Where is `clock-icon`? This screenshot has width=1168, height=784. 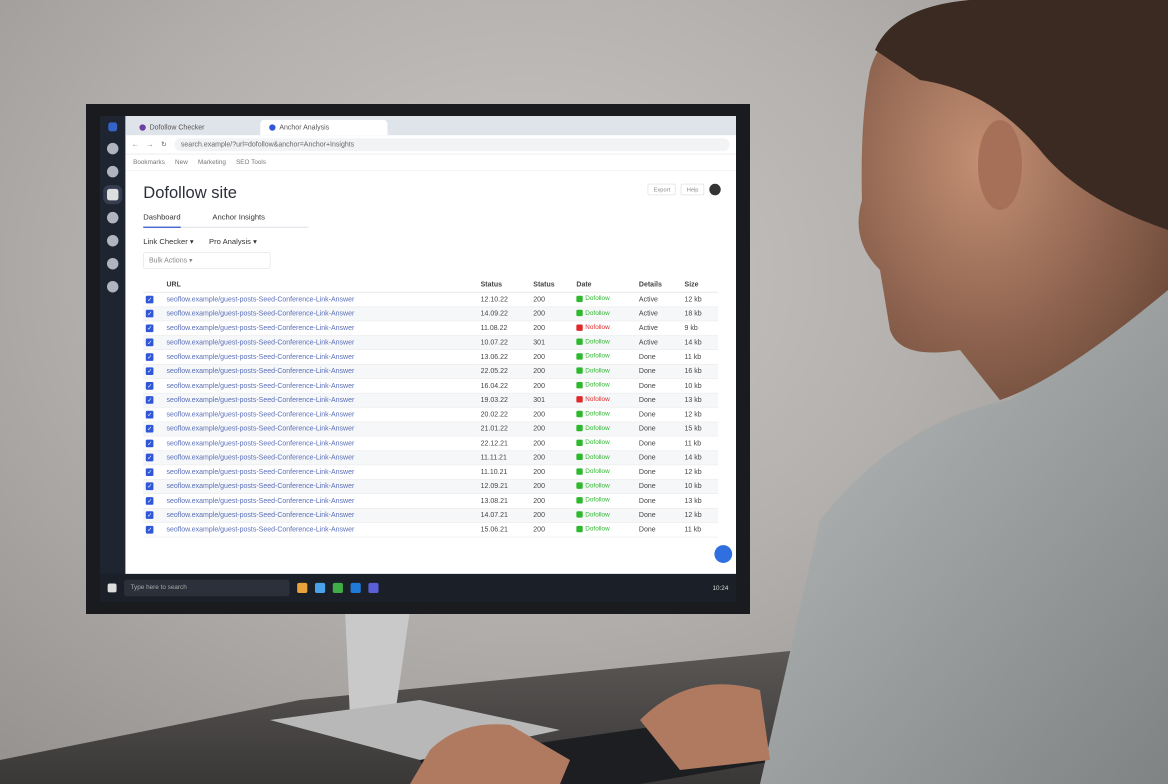
clock-icon is located at coordinates (112, 171).